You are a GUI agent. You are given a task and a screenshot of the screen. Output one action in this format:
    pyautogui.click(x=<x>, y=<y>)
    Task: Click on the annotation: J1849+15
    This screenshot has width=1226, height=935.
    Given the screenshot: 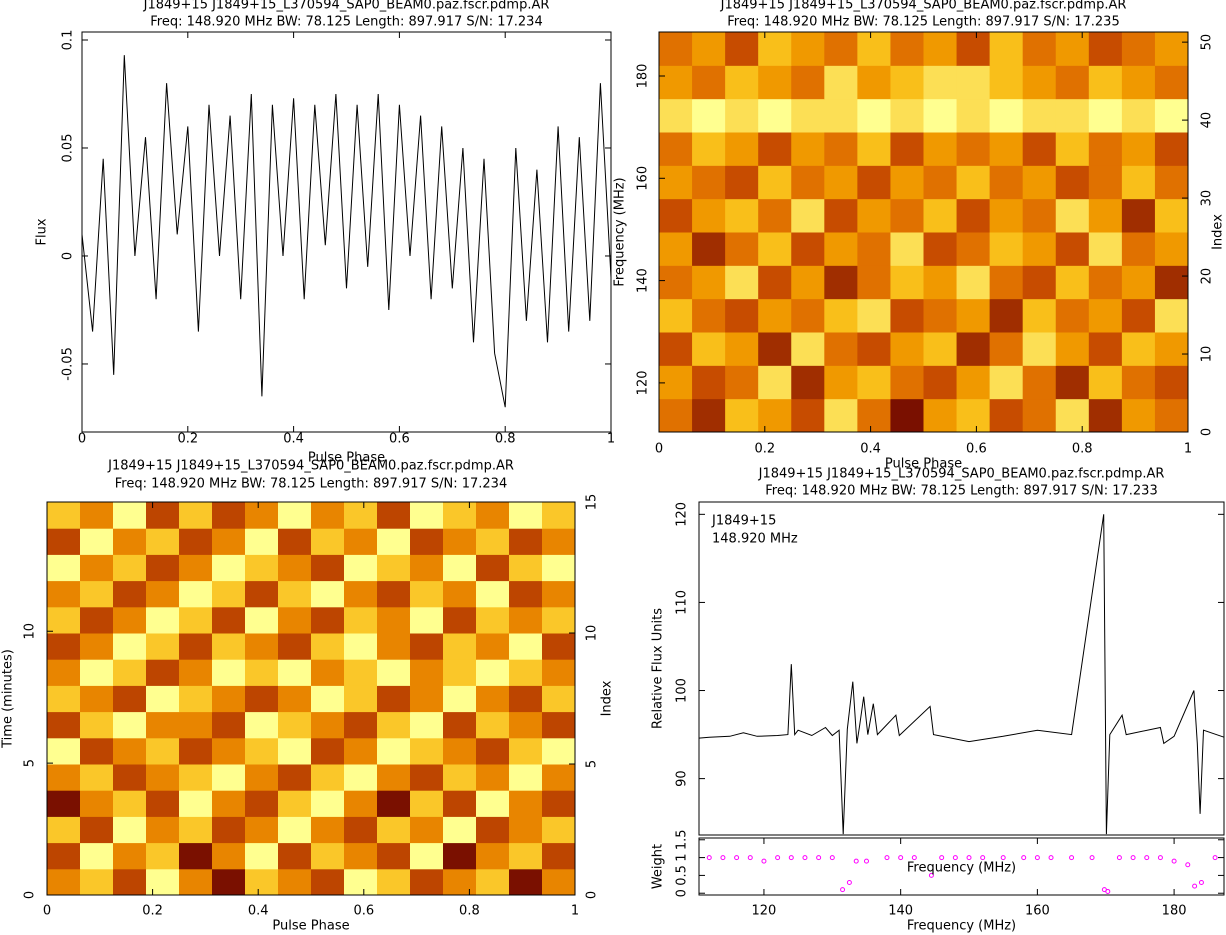 What is the action you would take?
    pyautogui.click(x=743, y=521)
    